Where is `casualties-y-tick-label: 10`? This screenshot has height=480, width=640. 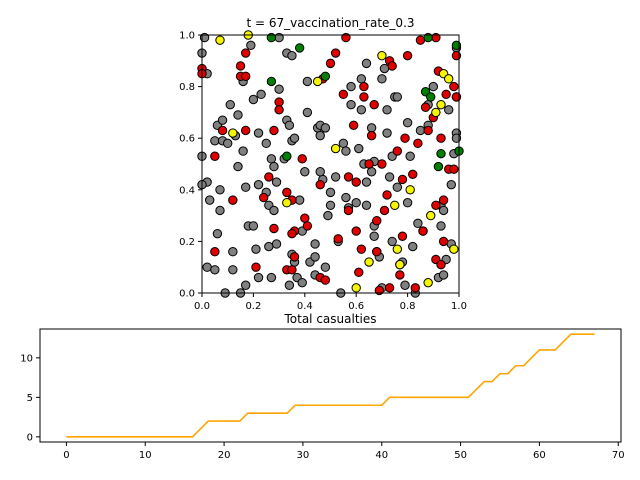
casualties-y-tick-label: 10 is located at coordinates (26, 358).